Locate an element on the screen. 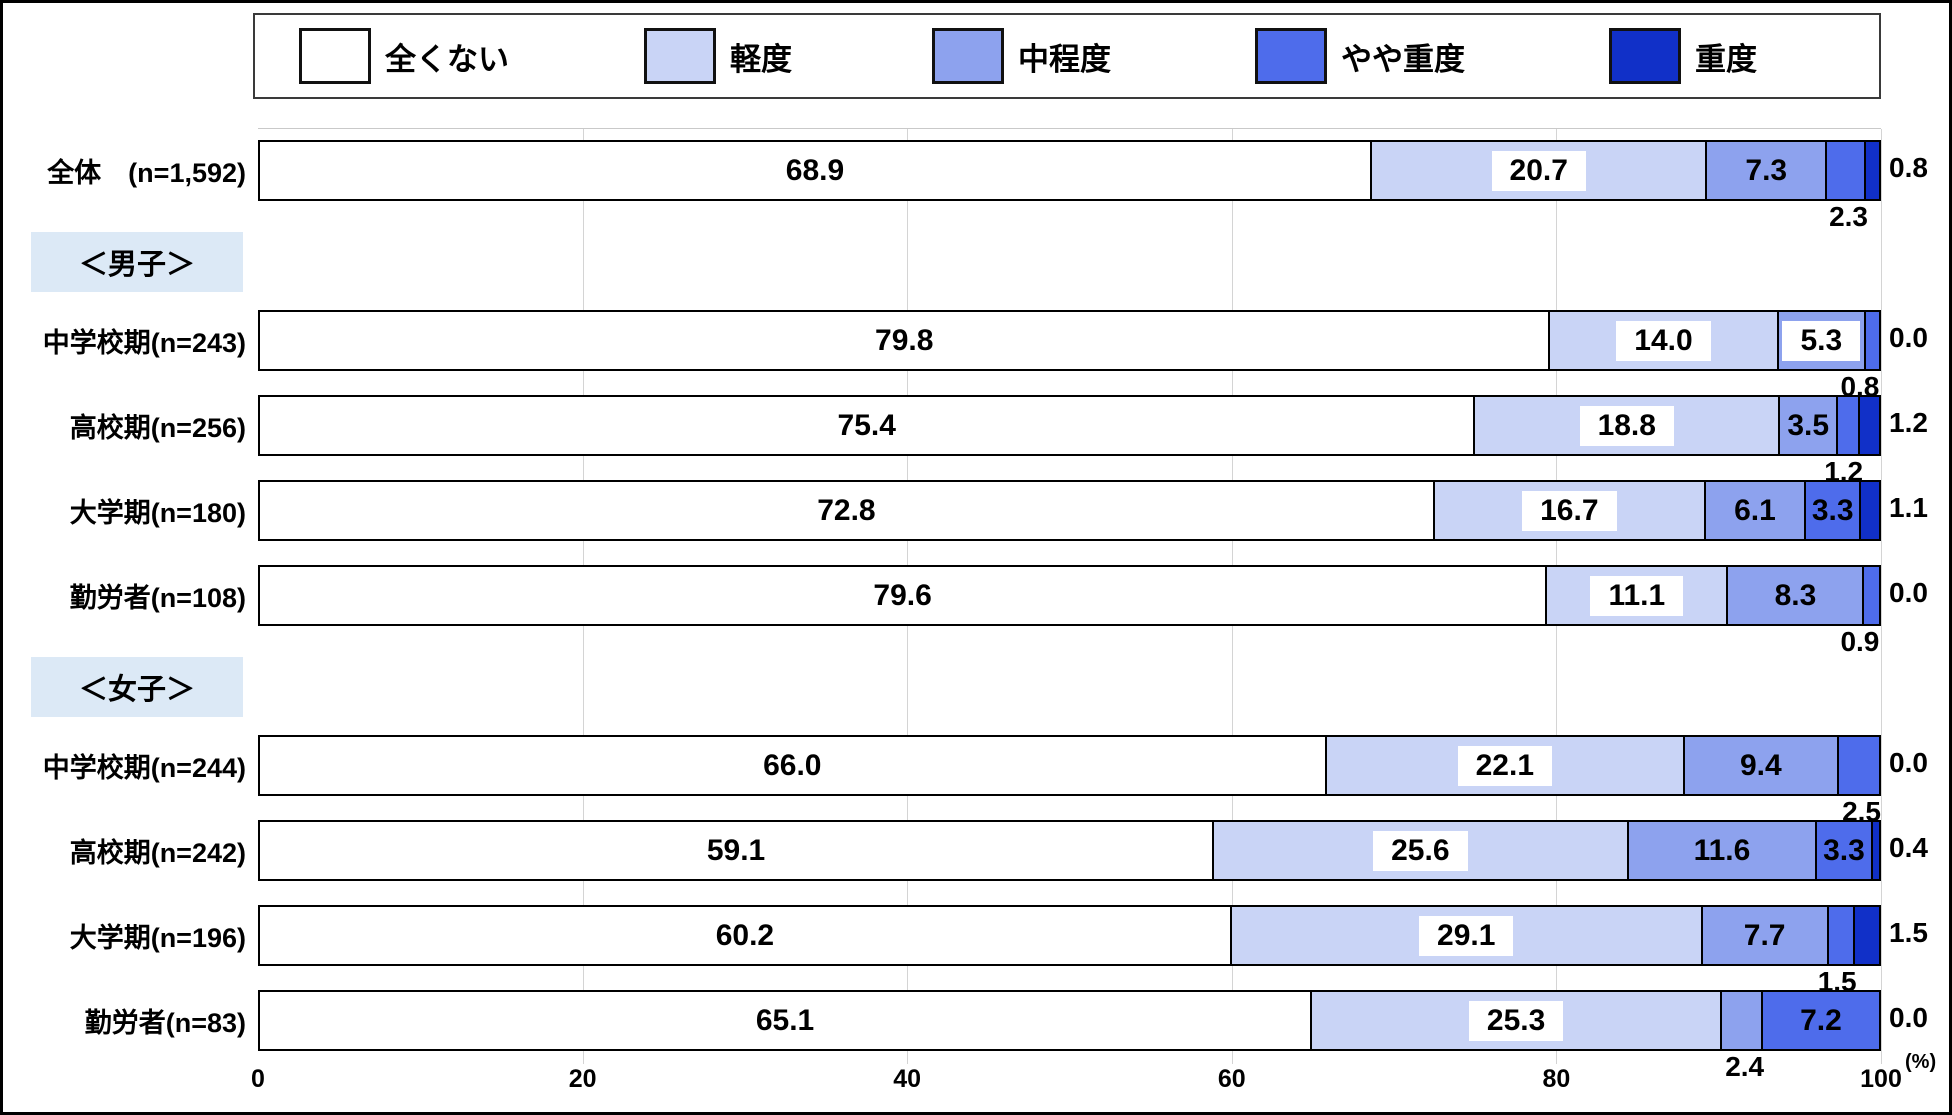 The image size is (1952, 1115). segment-value-label: 29.1 is located at coordinates (1466, 935).